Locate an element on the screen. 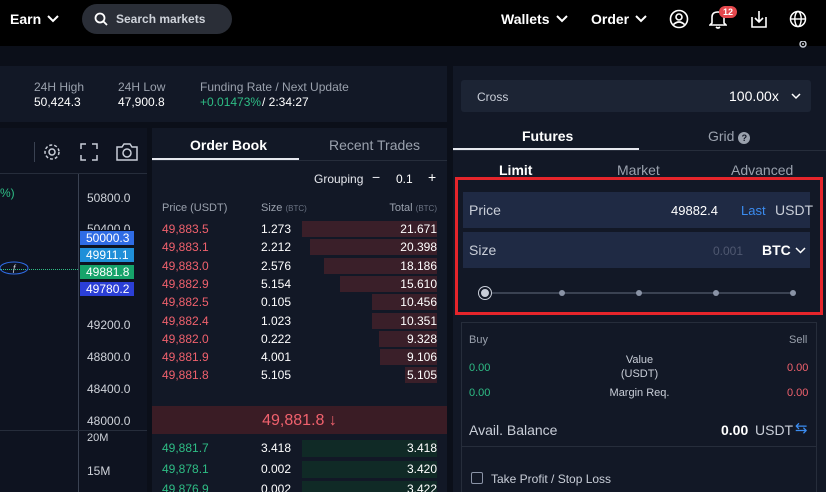  bid-size: 3.418 is located at coordinates (276, 448).